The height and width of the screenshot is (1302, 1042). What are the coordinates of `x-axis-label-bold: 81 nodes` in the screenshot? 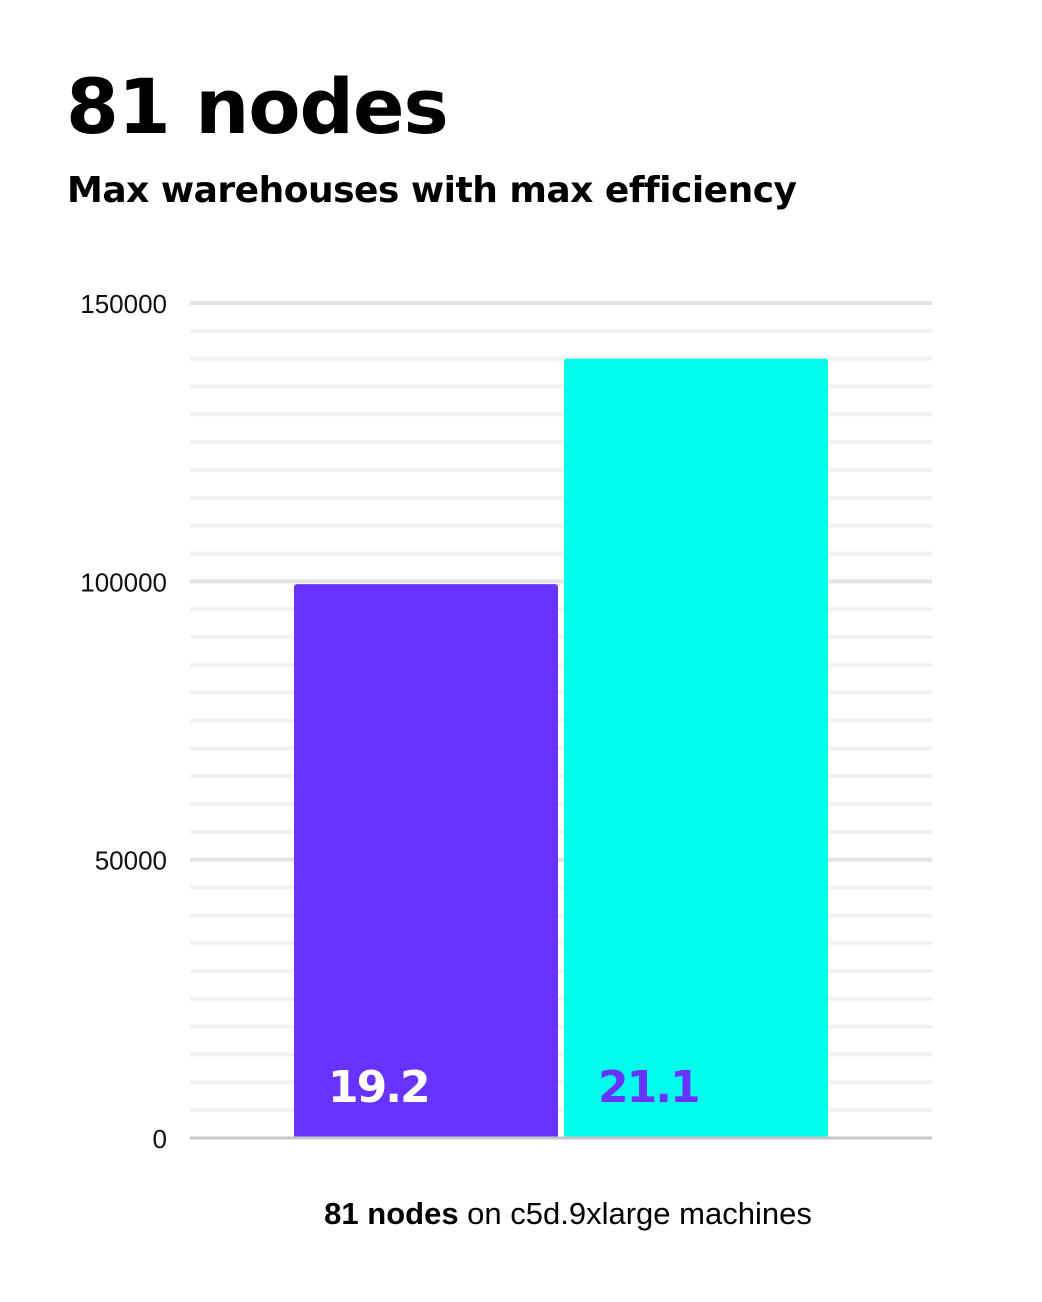 It's located at (391, 1213).